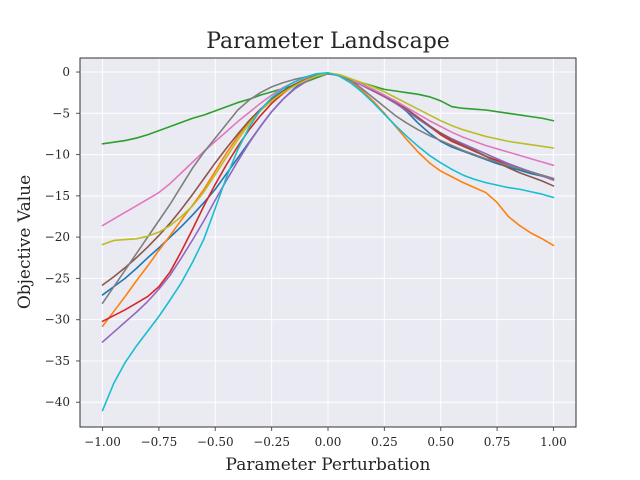  What do you see at coordinates (497, 442) in the screenshot?
I see `x-tick-label: 0.75` at bounding box center [497, 442].